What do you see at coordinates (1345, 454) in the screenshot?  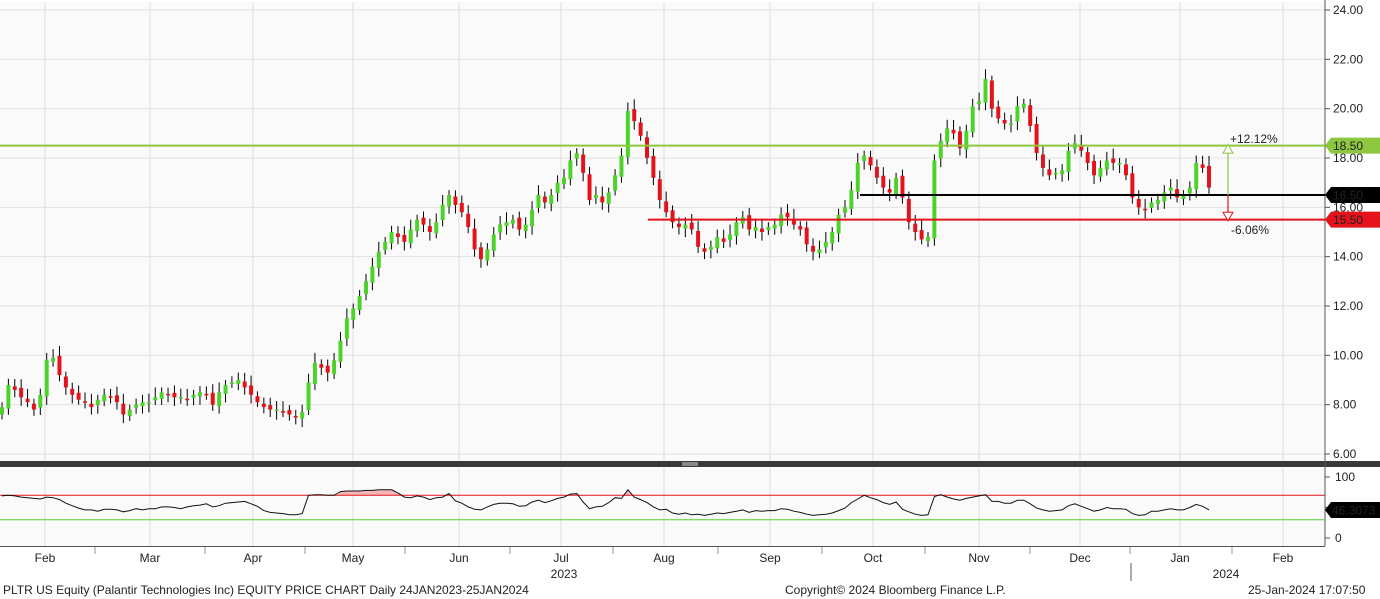 I see `price-tick-label: 6.00` at bounding box center [1345, 454].